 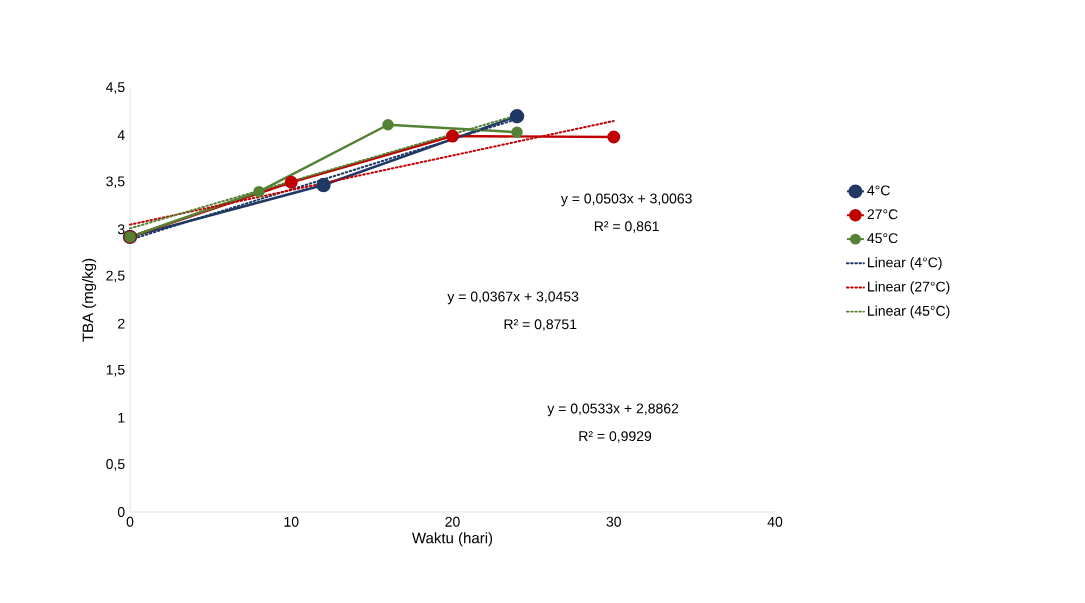 What do you see at coordinates (121, 417) in the screenshot?
I see `y-tick-label: 1` at bounding box center [121, 417].